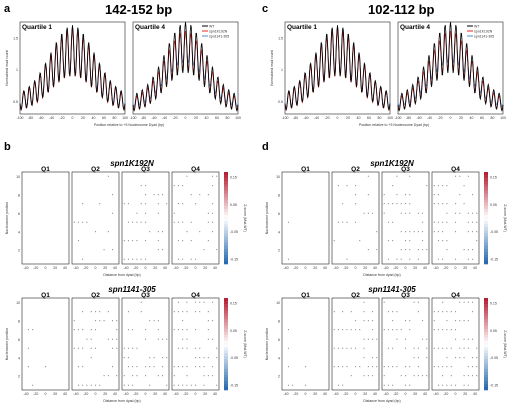 This screenshot has width=520, height=414. I want to click on panel-letter-d: d, so click(265, 147).